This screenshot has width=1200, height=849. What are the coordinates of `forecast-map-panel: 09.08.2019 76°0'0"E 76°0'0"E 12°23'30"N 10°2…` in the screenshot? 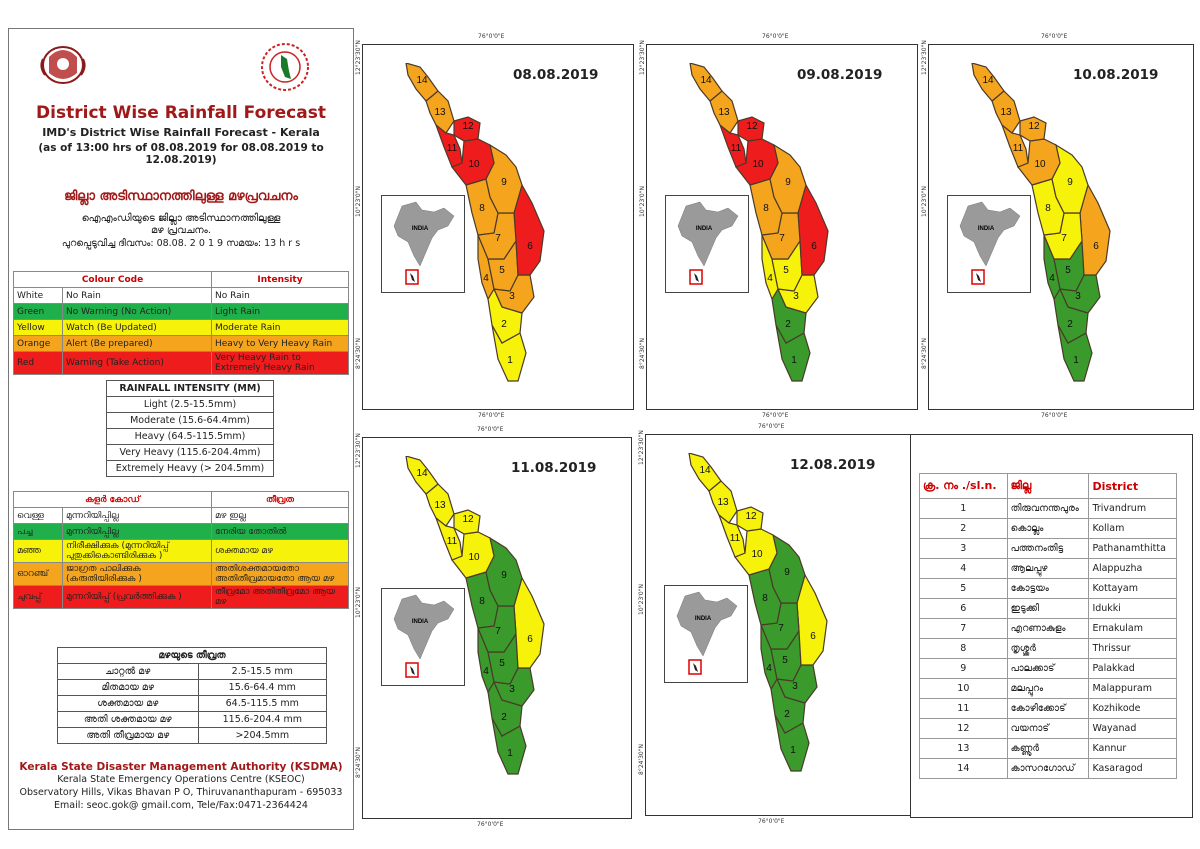 It's located at (778, 226).